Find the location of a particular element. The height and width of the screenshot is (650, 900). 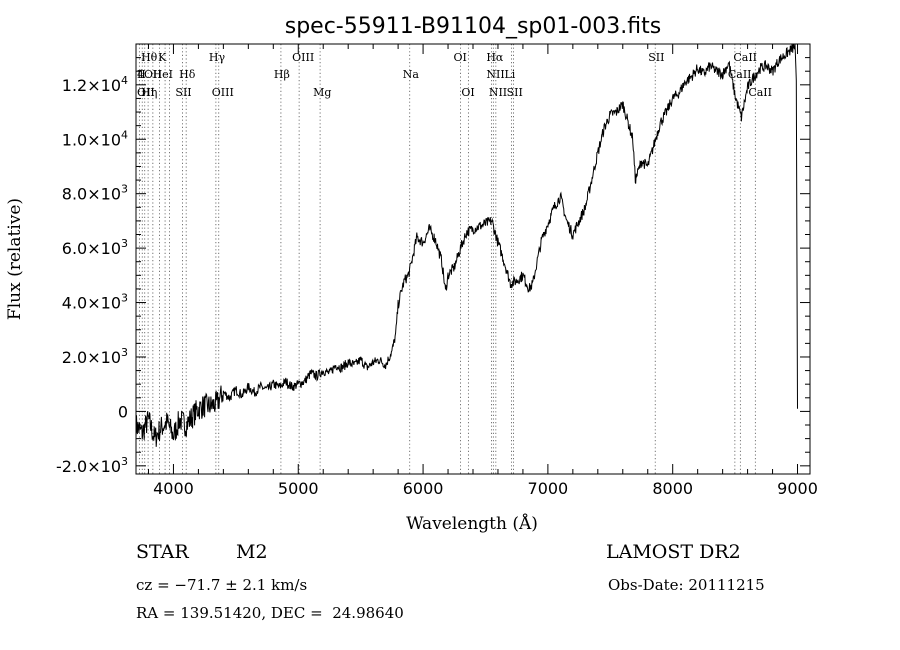

x-tick-label-9000: 9000 is located at coordinates (797, 488).